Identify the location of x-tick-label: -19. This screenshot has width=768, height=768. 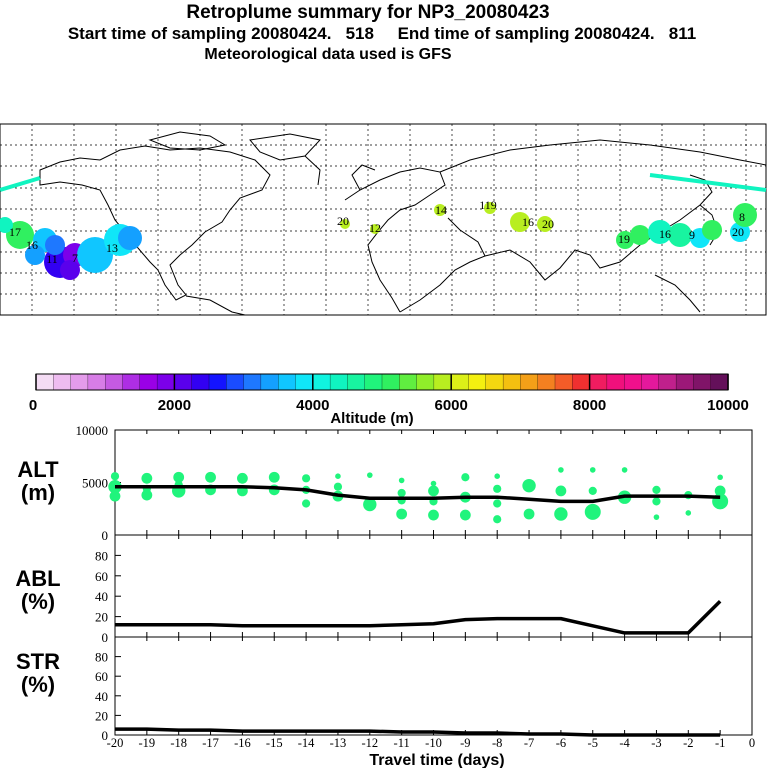
(147, 743).